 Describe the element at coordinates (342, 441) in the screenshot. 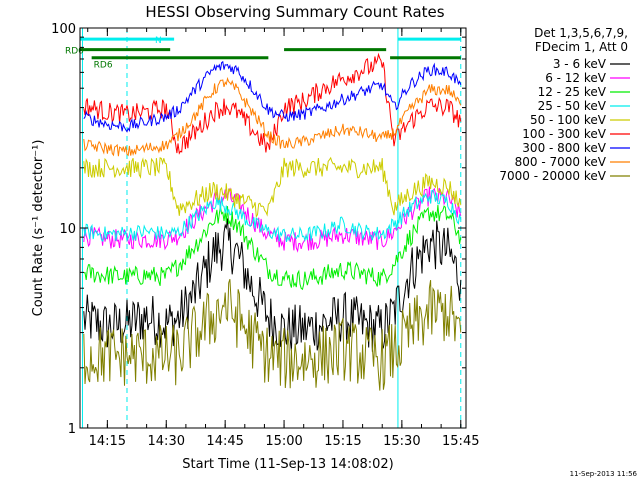

I see `x-tick-label-4: 15:15` at that location.